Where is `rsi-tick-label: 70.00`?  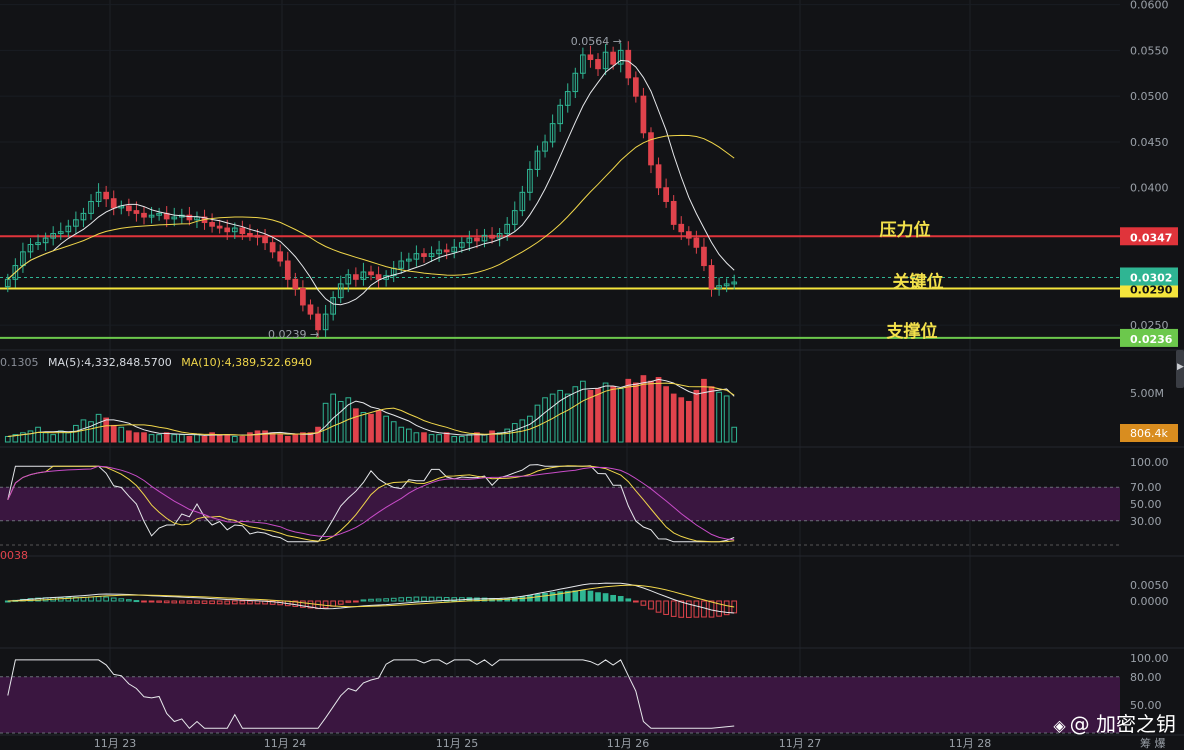 rsi-tick-label: 70.00 is located at coordinates (1146, 487).